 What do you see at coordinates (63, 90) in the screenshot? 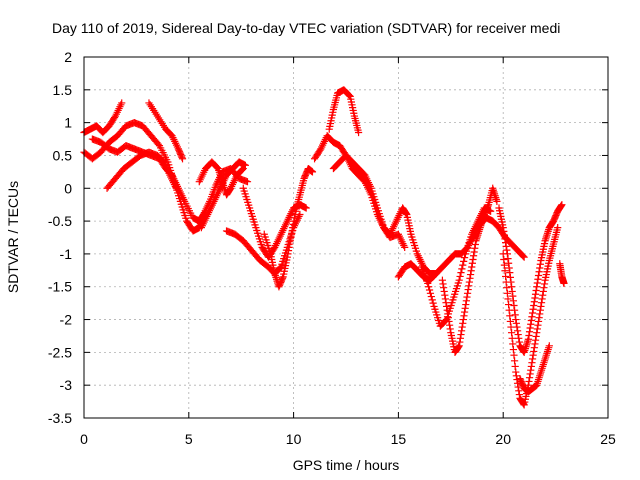
I see `y-tick-label: 1.5` at bounding box center [63, 90].